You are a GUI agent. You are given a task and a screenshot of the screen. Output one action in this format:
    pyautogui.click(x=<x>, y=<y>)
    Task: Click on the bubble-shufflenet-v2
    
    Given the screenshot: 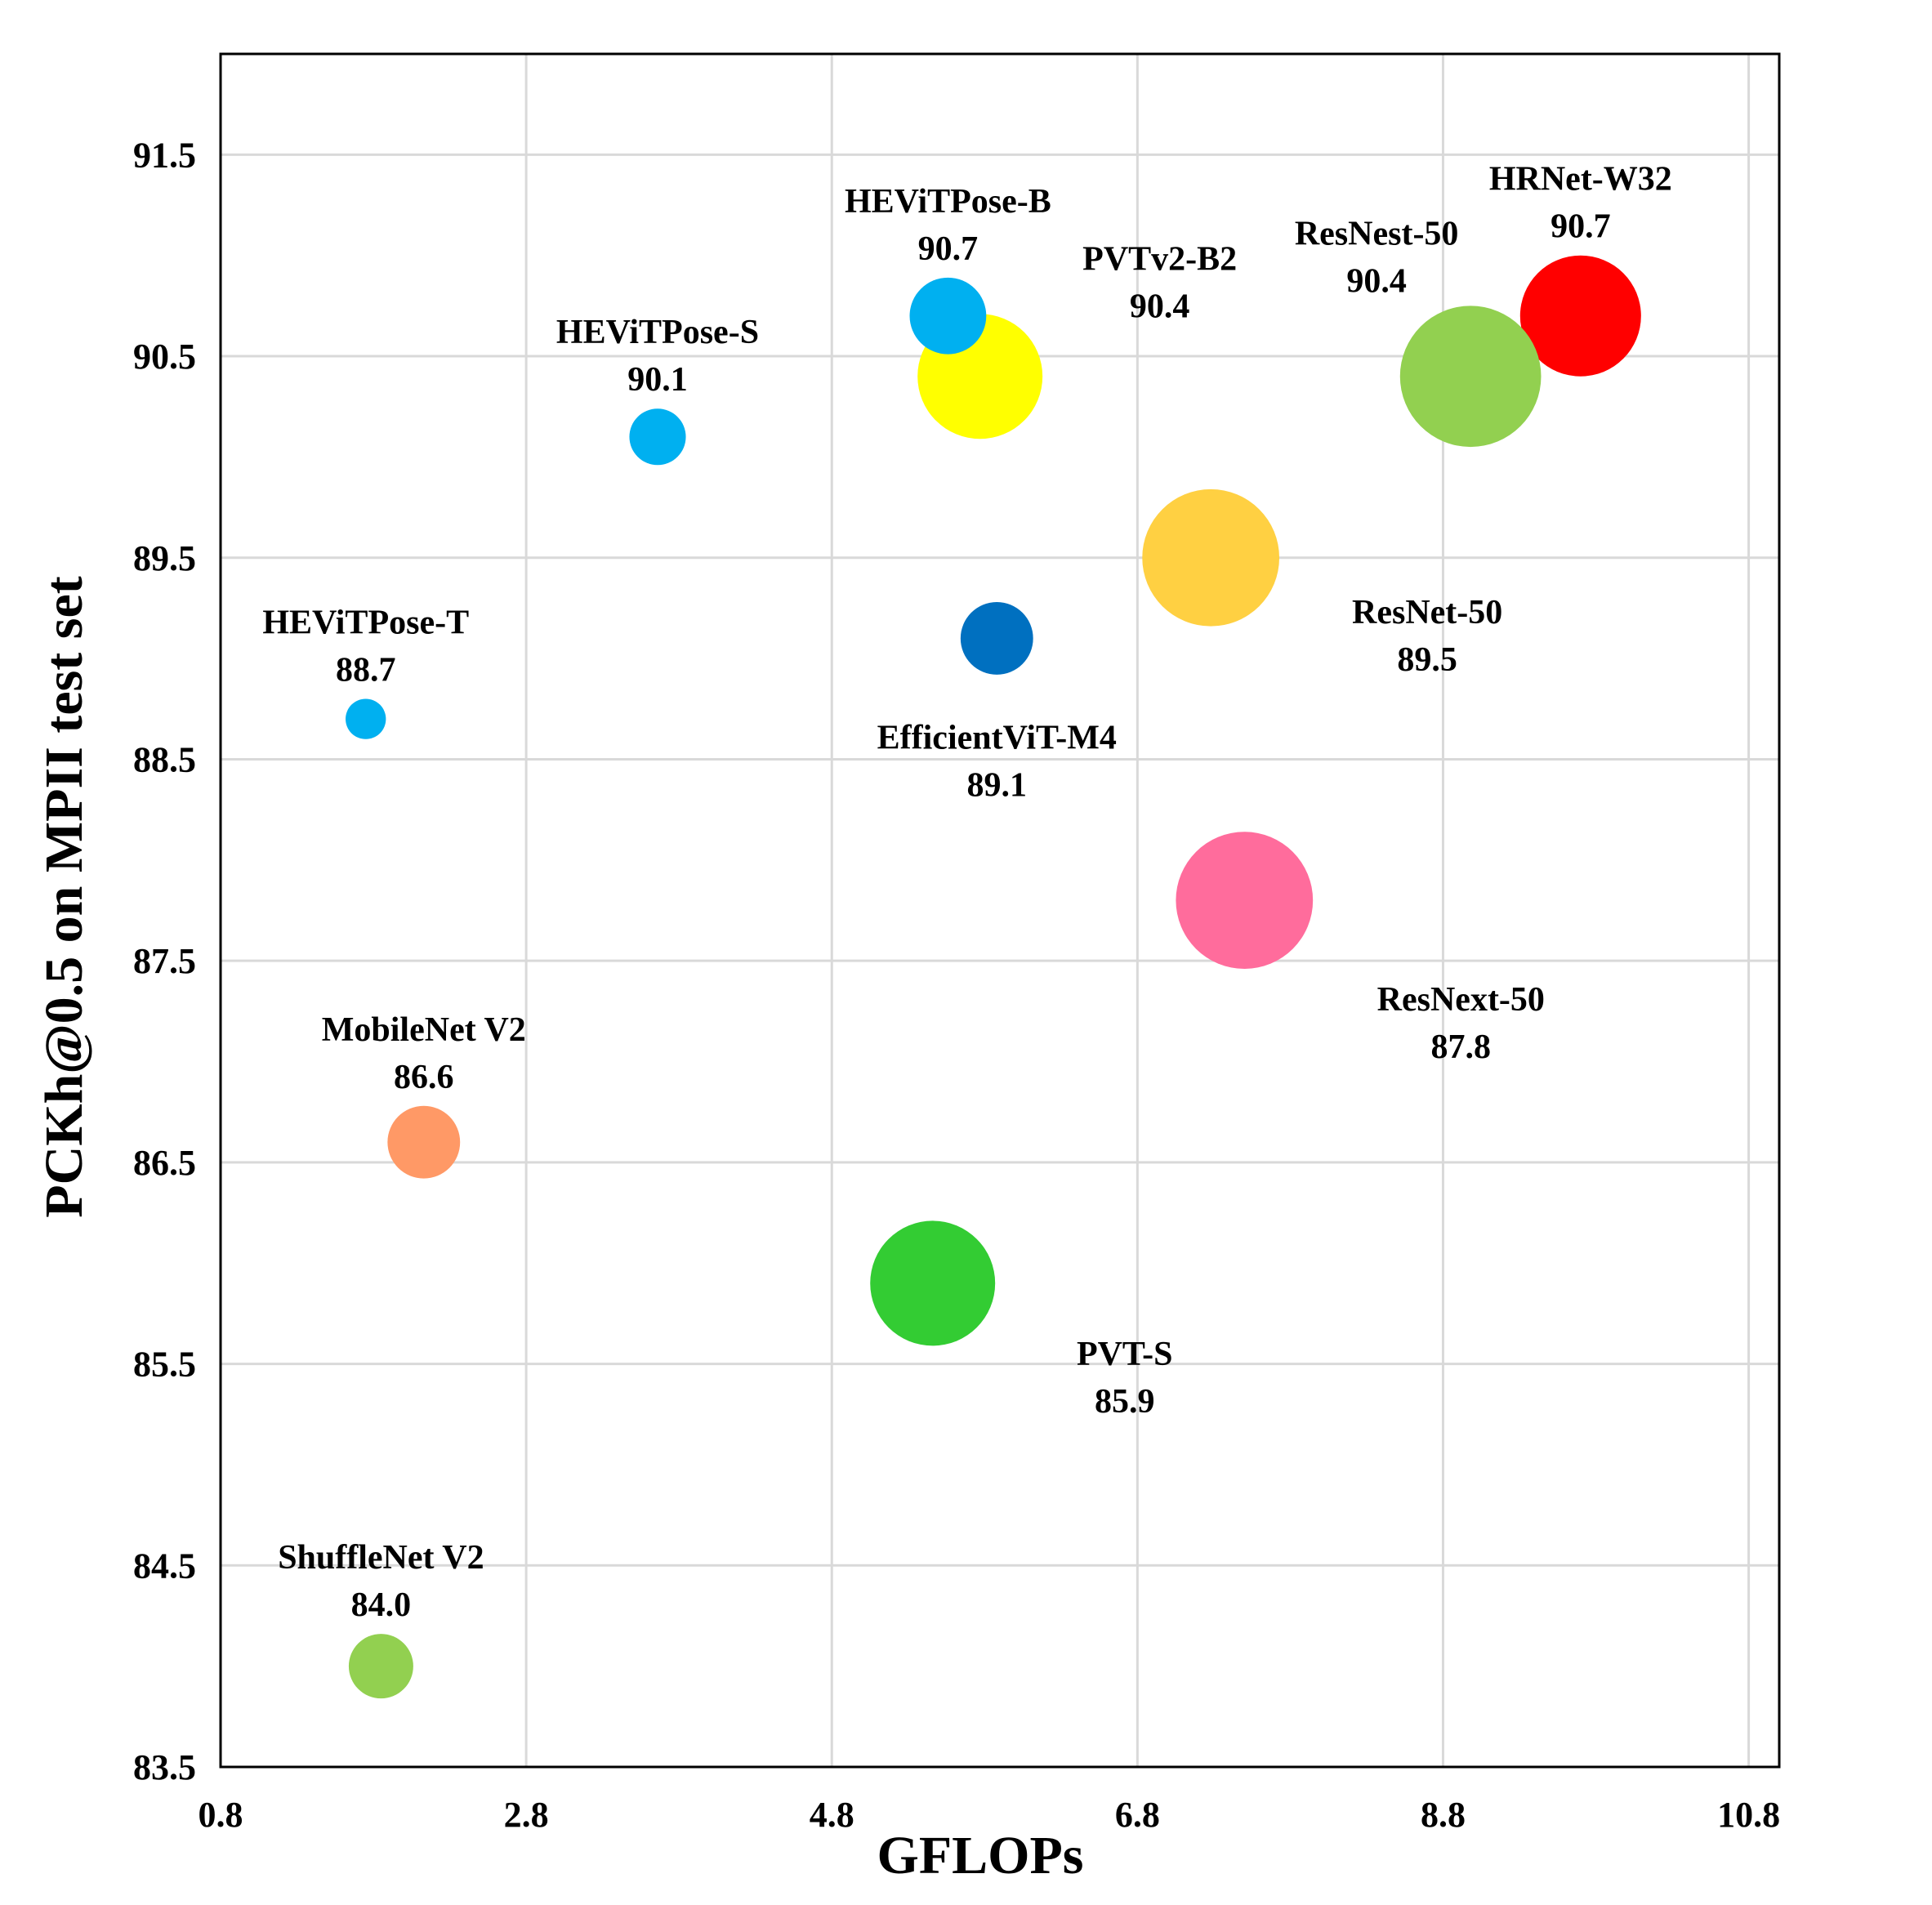 What is the action you would take?
    pyautogui.click(x=380, y=1666)
    